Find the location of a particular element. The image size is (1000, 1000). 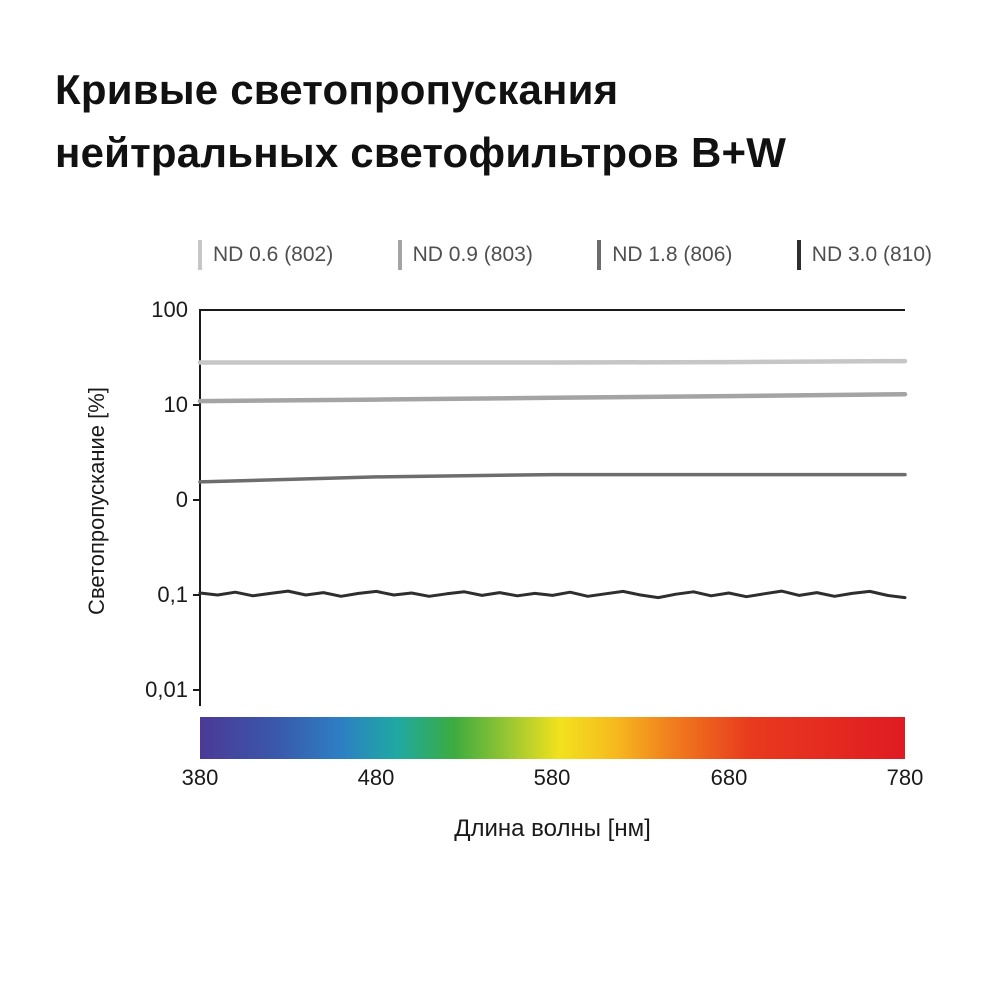

chart-title-line1: Кривые светопропускания is located at coordinates (337, 89).